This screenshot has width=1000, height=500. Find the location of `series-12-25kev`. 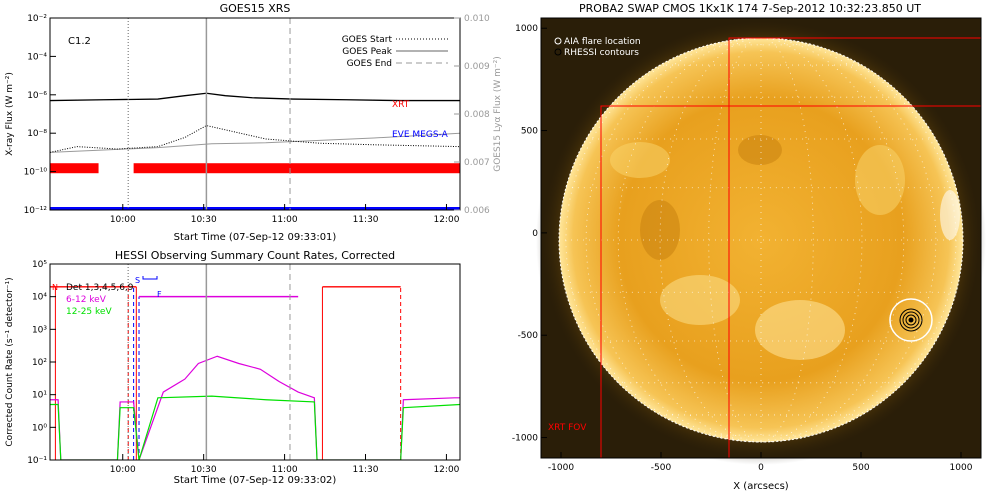

series-12-25kev is located at coordinates (255, 427).